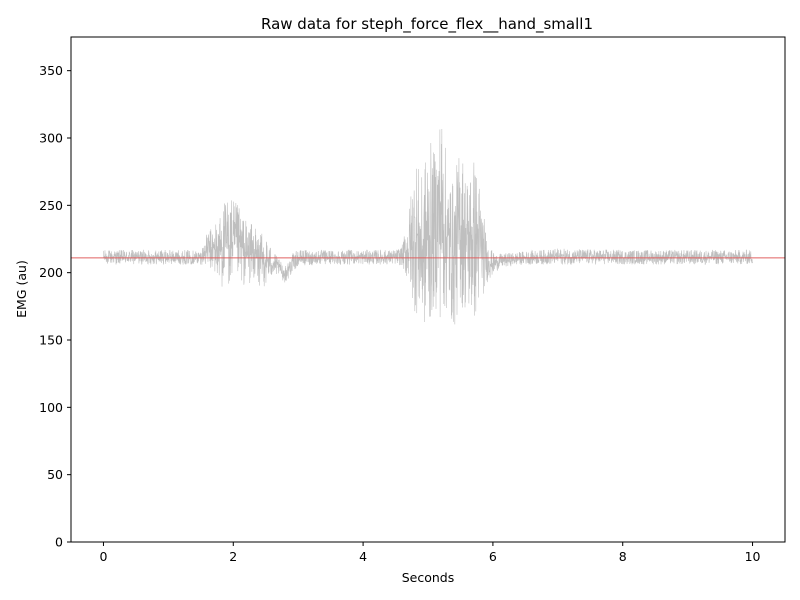 The width and height of the screenshot is (800, 600). Describe the element at coordinates (55, 474) in the screenshot. I see `y-tick-label: 50` at that location.